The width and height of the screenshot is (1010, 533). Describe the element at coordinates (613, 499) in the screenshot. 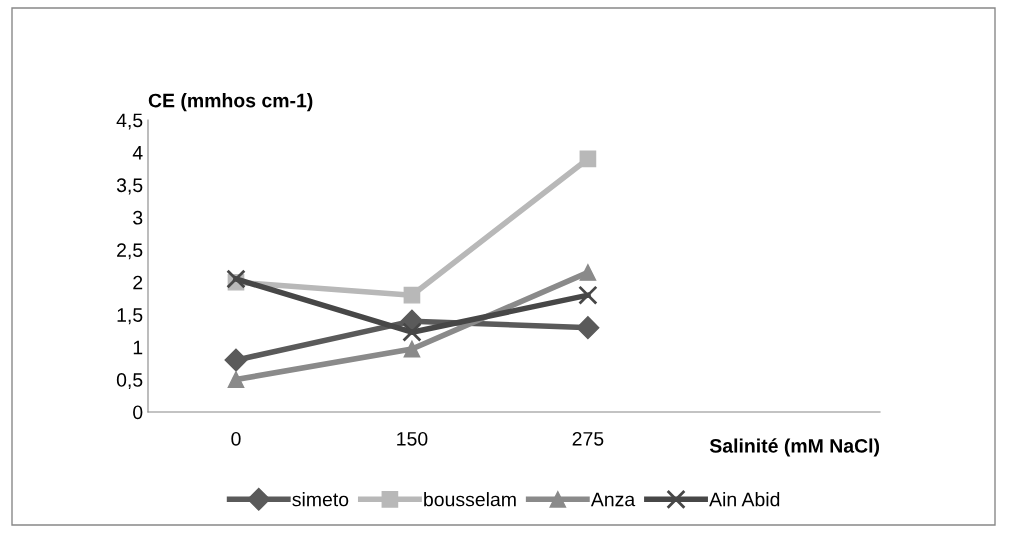

I see `legend-label: Anza` at that location.